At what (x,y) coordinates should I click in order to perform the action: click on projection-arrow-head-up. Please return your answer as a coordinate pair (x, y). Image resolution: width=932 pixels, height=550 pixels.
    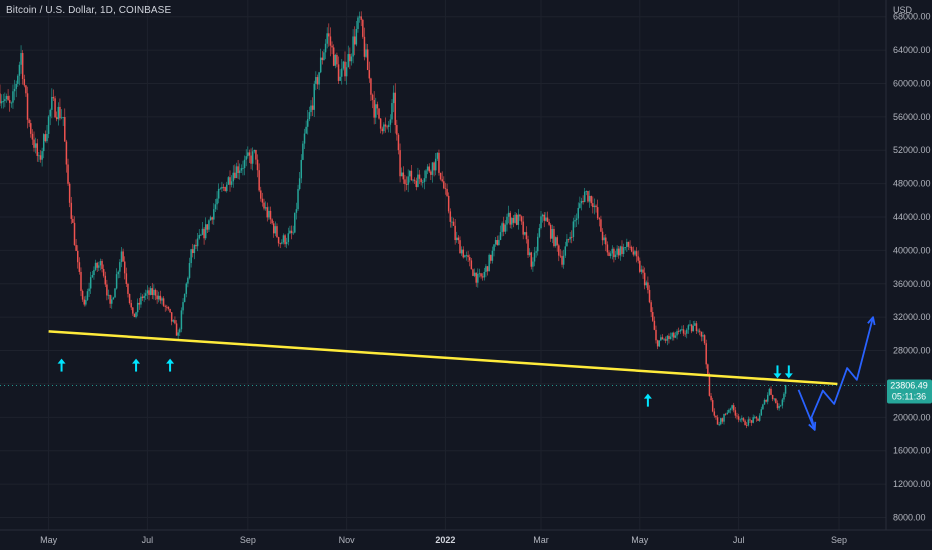
    Looking at the image, I should click on (871, 321).